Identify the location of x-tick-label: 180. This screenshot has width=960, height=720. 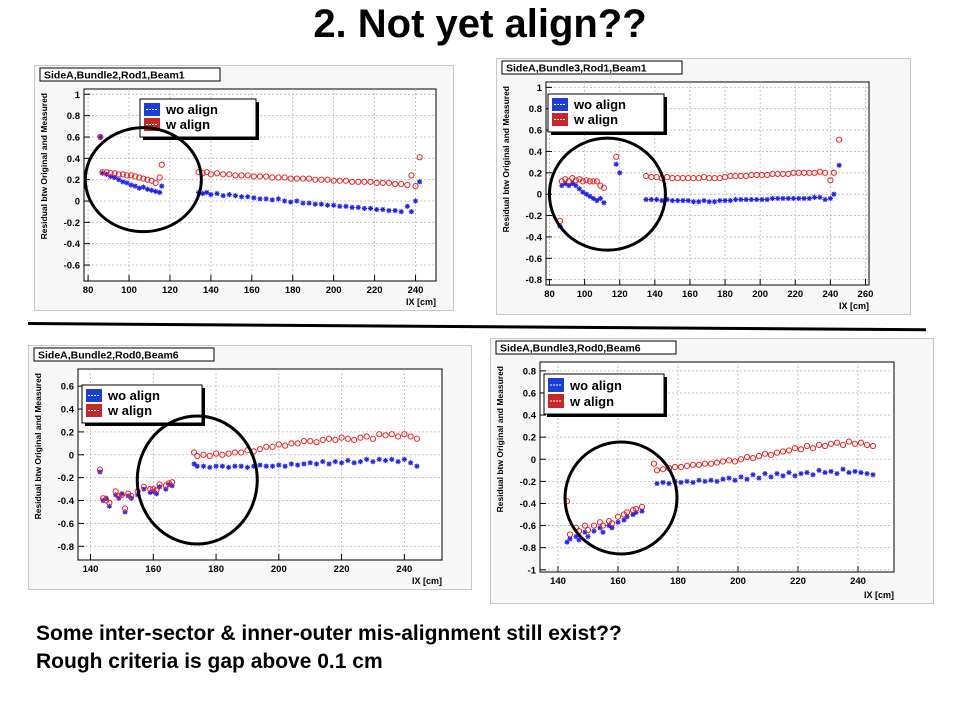
(216, 569).